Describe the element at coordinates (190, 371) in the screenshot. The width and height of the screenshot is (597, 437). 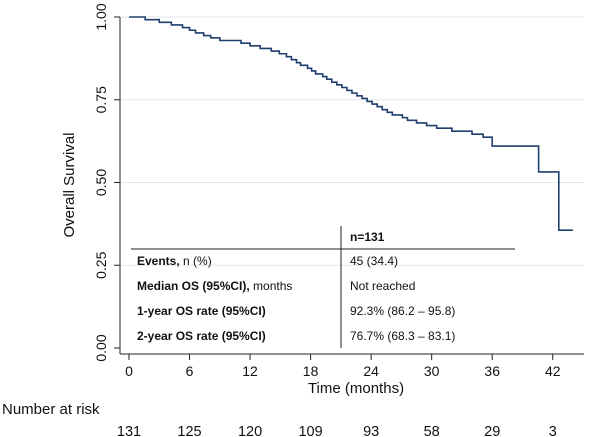
I see `x-tick-label: 6` at that location.